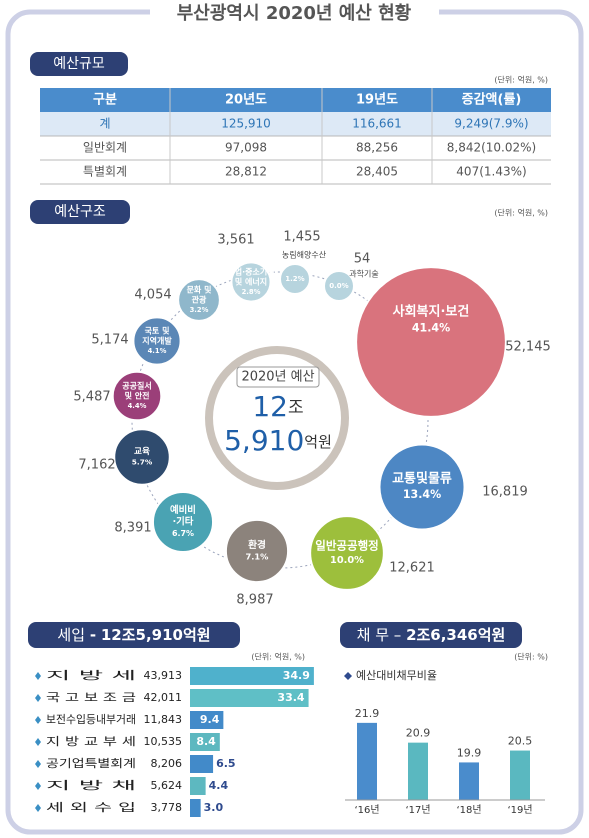 The height and width of the screenshot is (838, 589). What do you see at coordinates (362, 259) in the screenshot?
I see `bubble-amount: 54` at bounding box center [362, 259].